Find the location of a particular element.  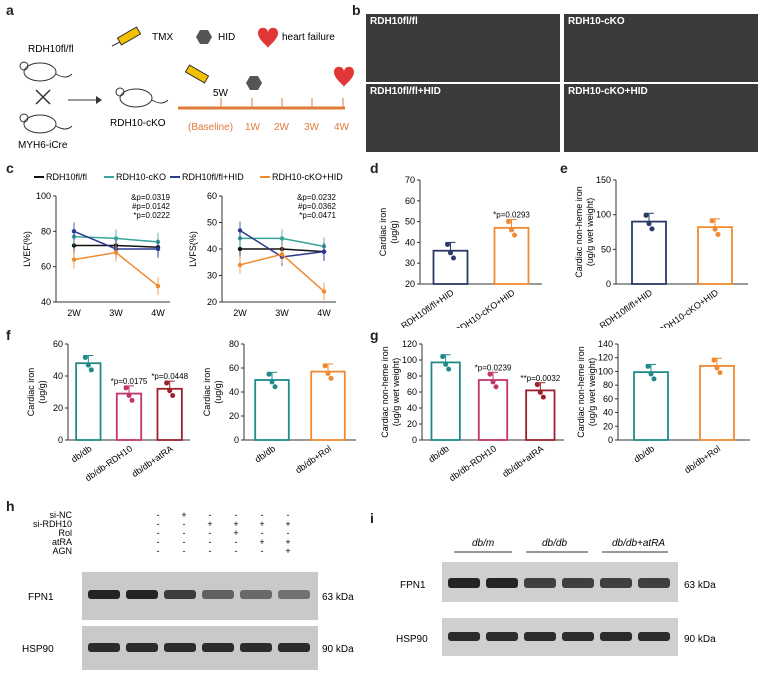

condition-label: Rol is located at coordinates (65, 533).